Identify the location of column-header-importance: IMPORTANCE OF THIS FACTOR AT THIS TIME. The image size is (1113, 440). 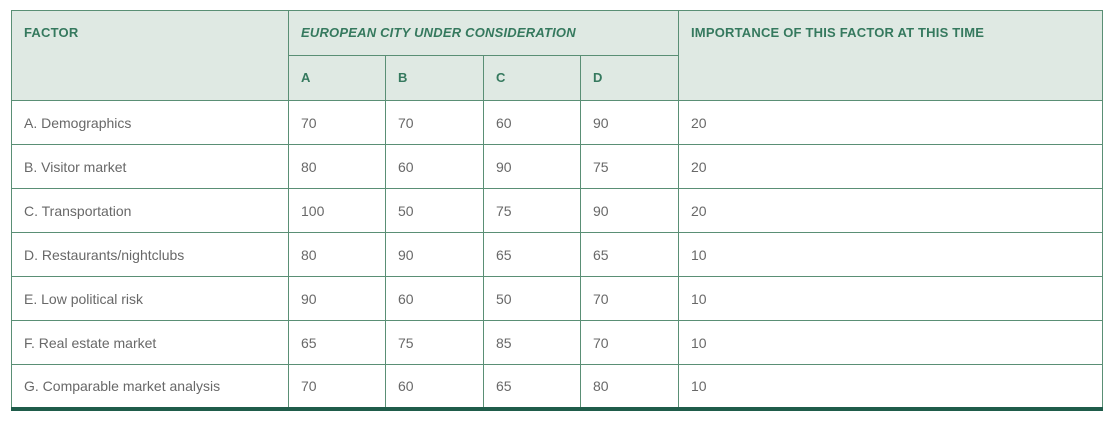
(890, 55).